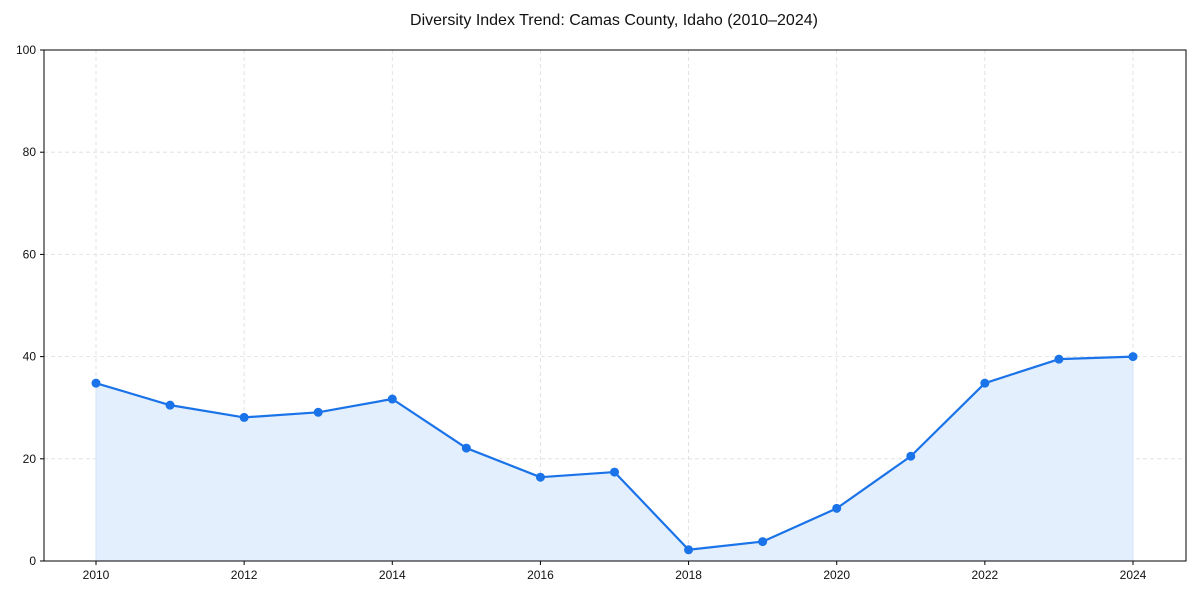 This screenshot has height=600, width=1200. What do you see at coordinates (26, 50) in the screenshot?
I see `y-tick-label: 100` at bounding box center [26, 50].